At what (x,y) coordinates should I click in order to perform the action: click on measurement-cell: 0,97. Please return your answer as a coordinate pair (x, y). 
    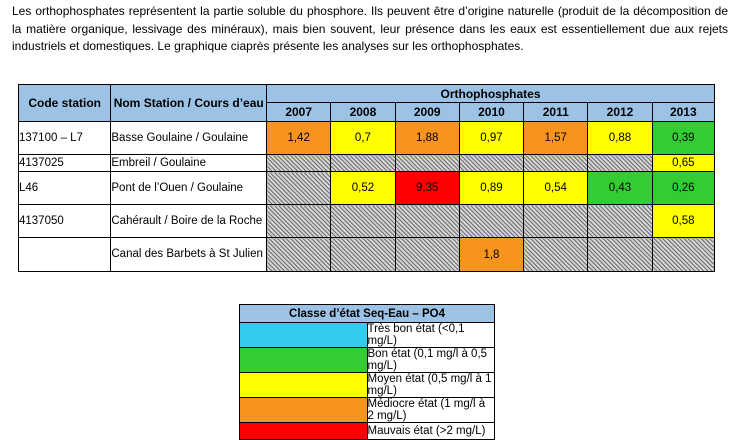
    Looking at the image, I should click on (491, 138).